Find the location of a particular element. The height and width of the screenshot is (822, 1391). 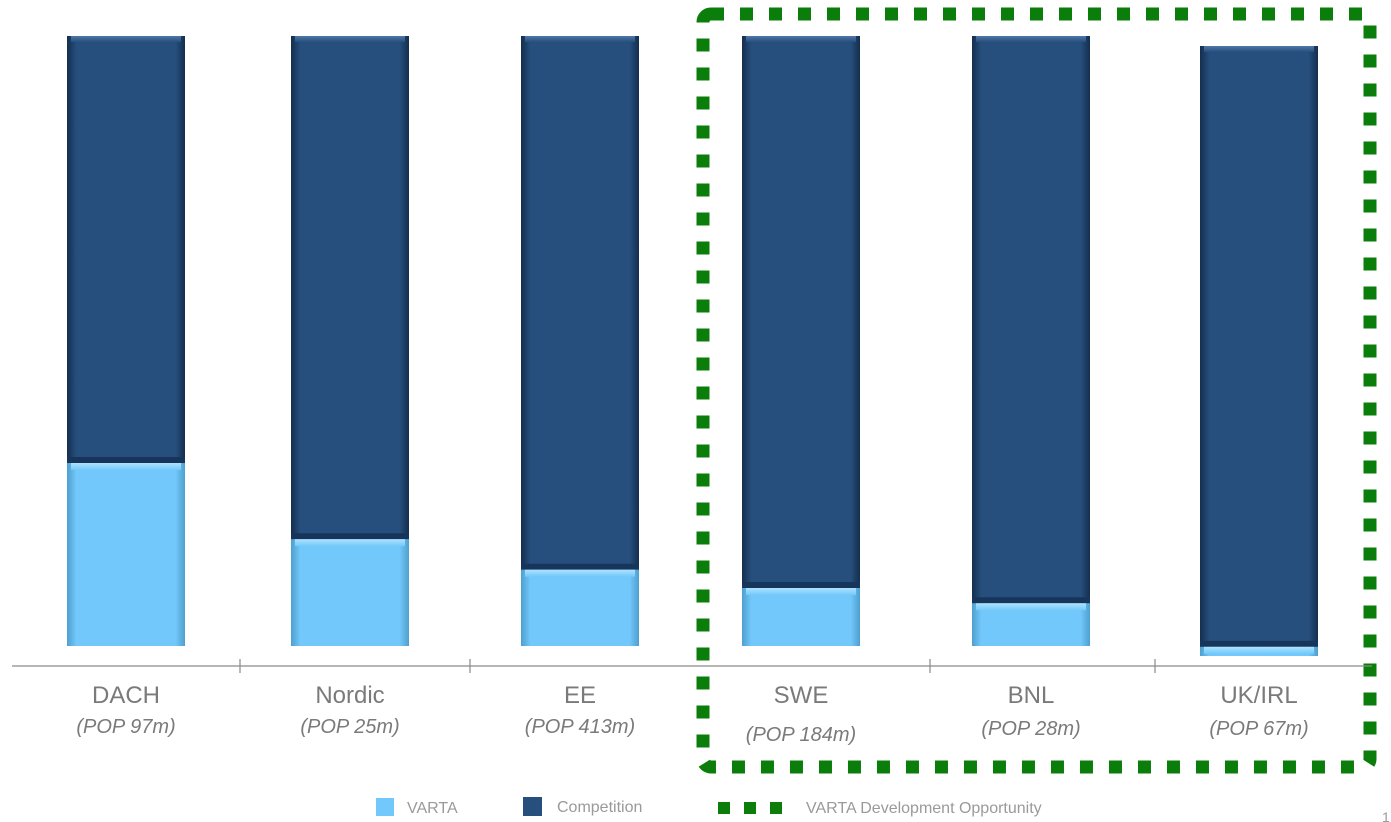

category-population-label: (POP 413m) is located at coordinates (580, 727).